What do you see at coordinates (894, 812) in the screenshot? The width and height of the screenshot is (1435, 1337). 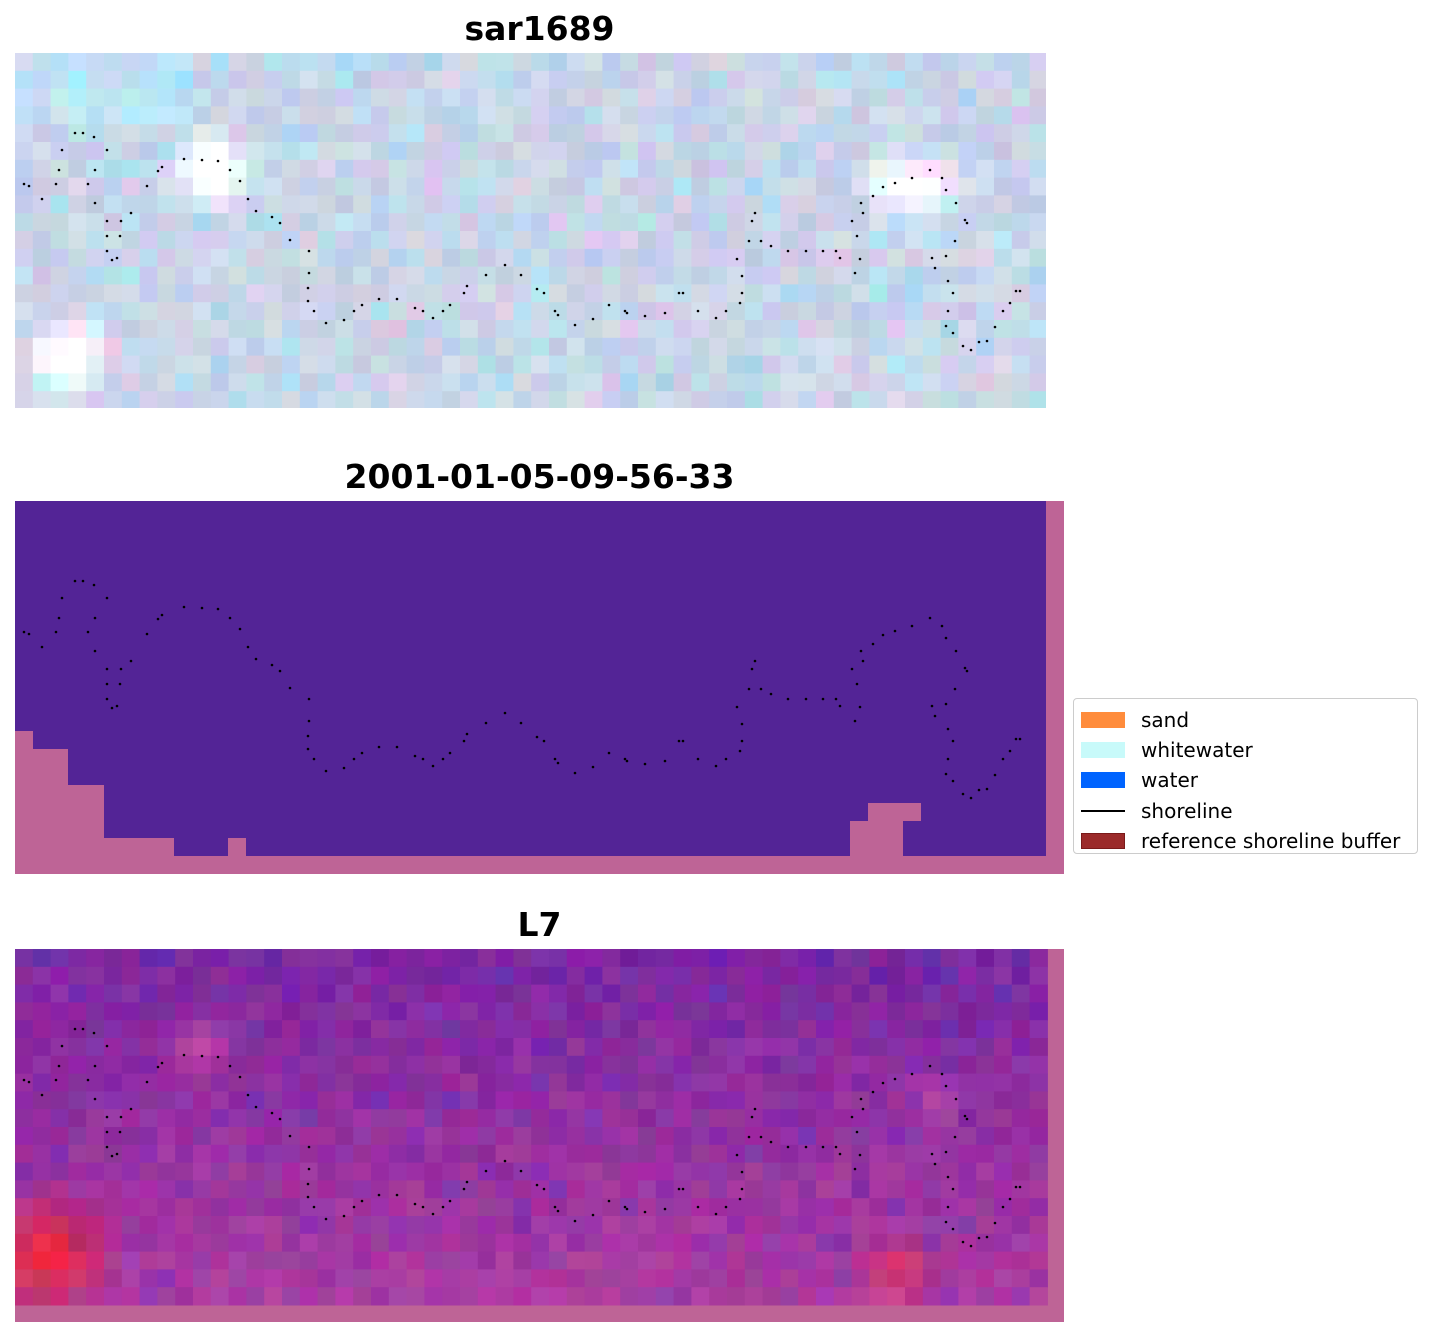 I see `buffer-block` at bounding box center [894, 812].